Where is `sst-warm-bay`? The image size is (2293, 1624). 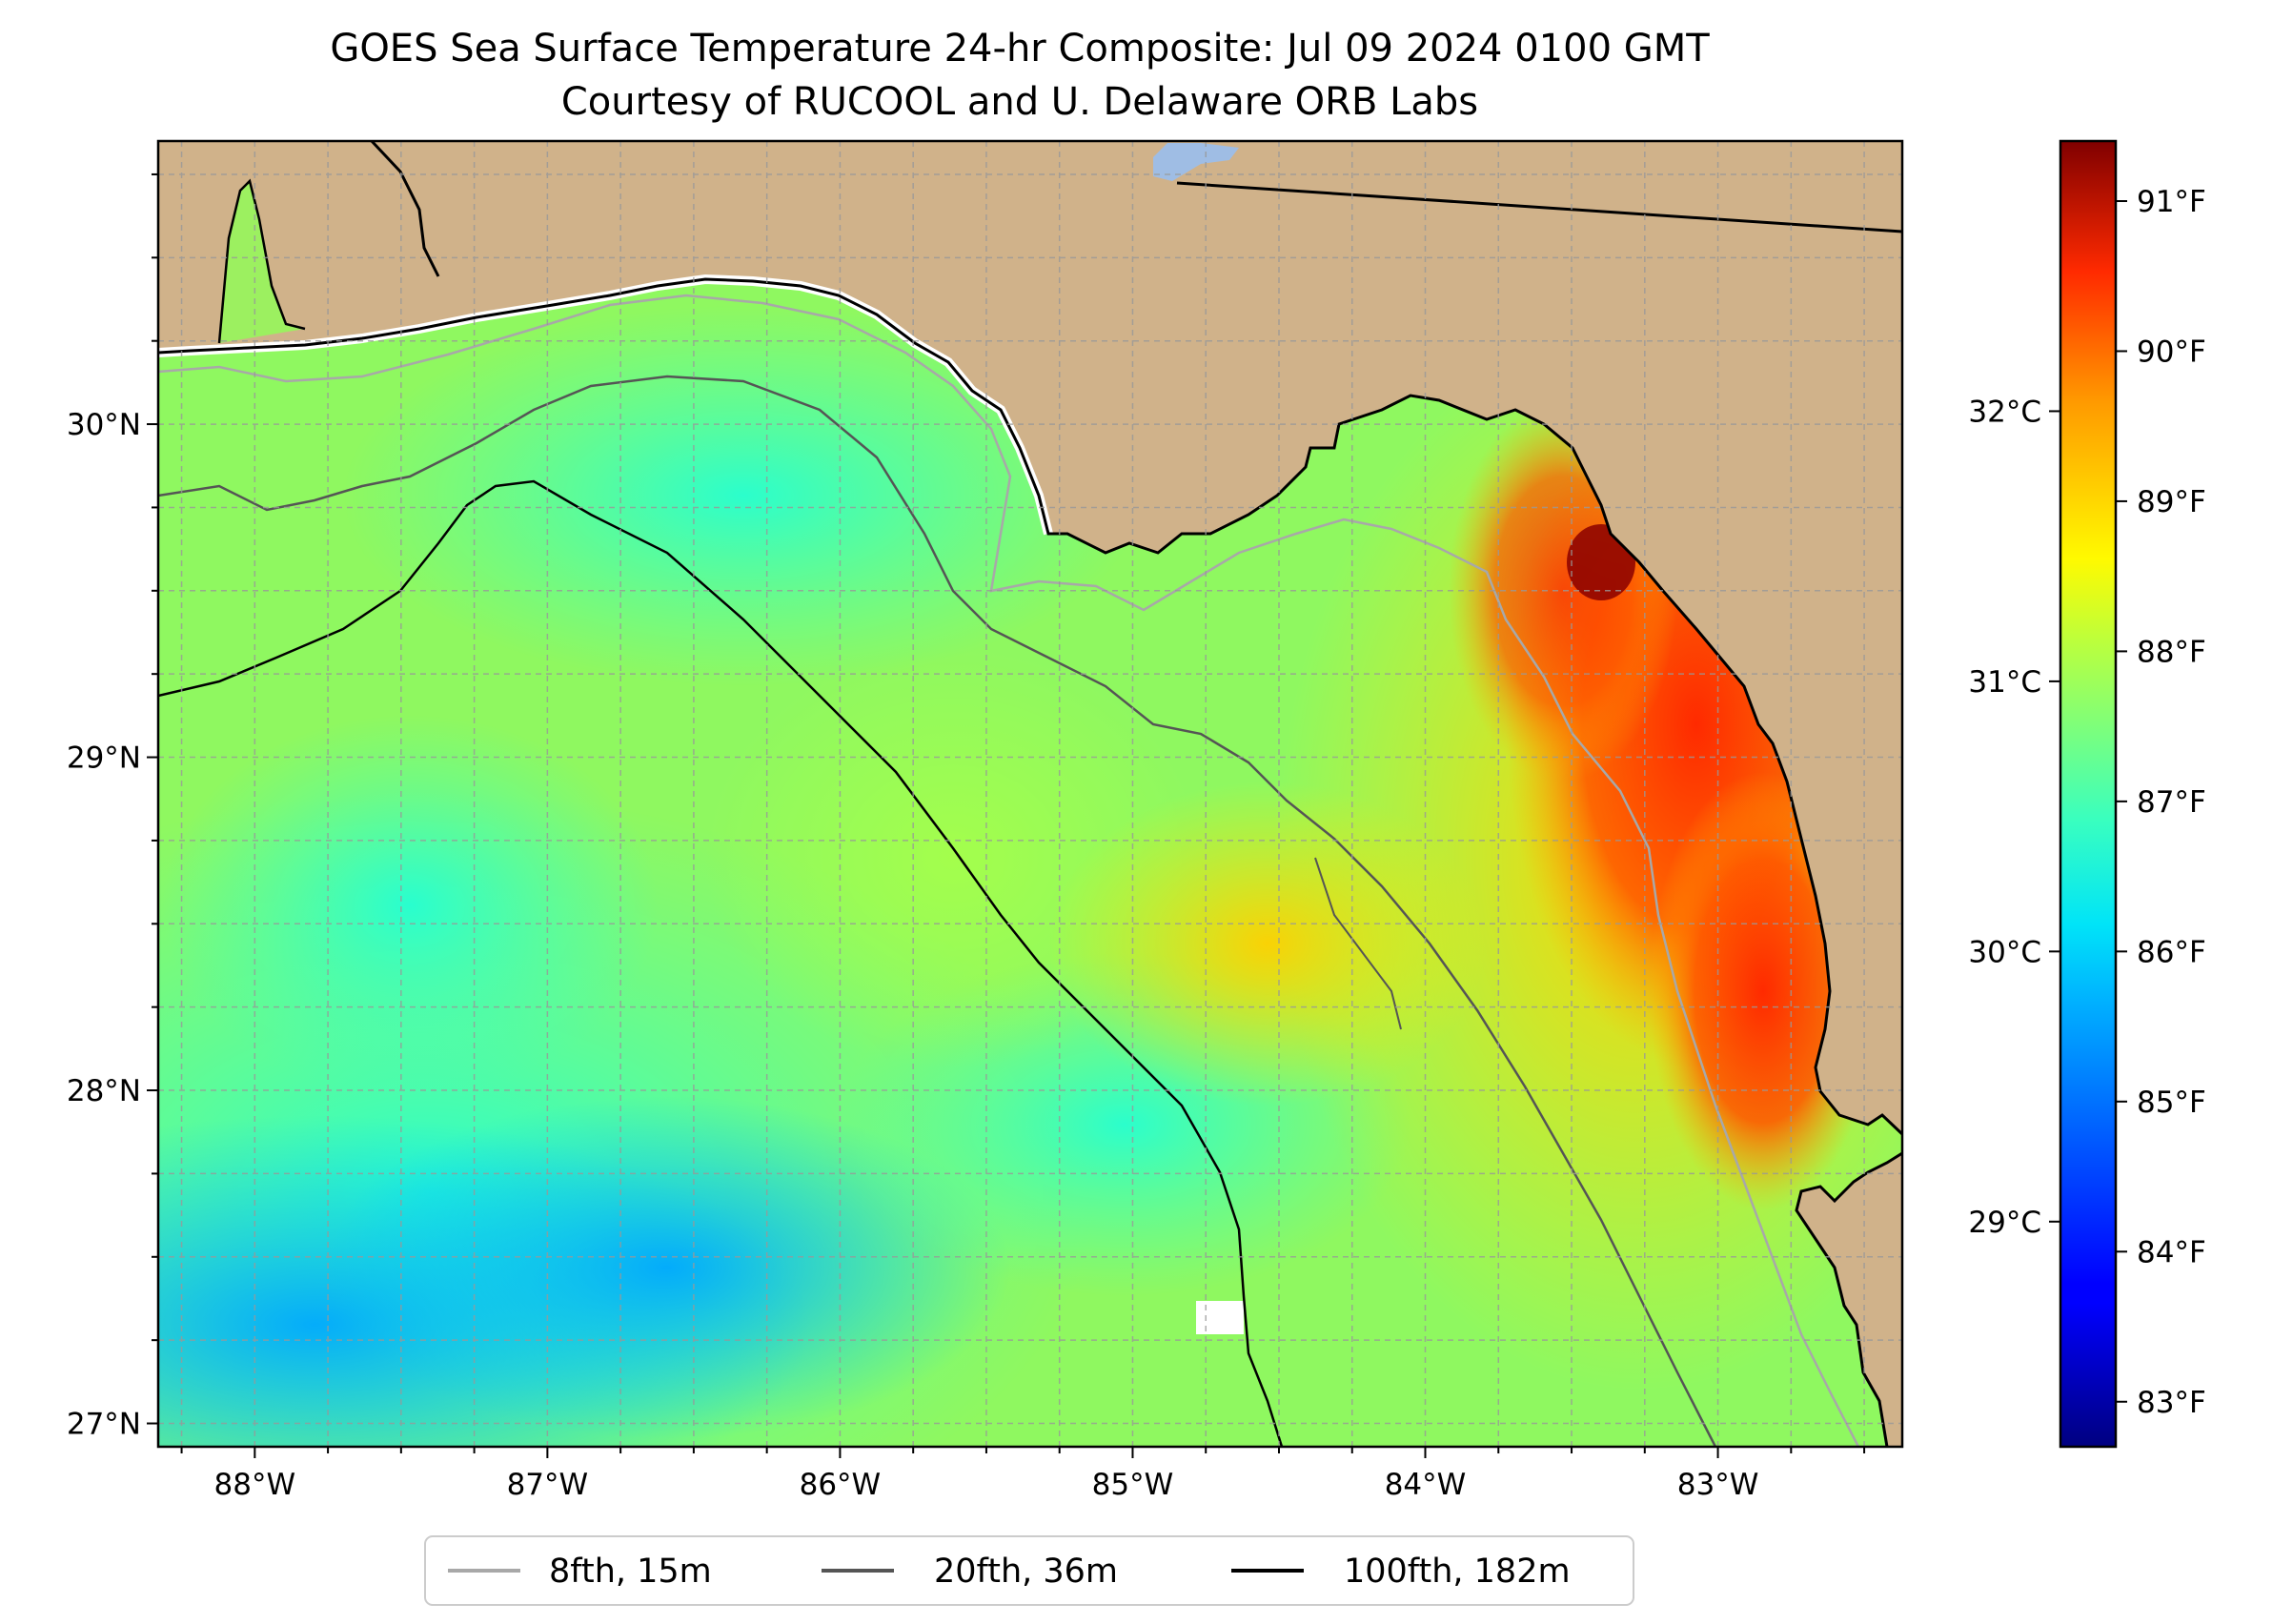 sst-warm-bay is located at coordinates (1268, 944).